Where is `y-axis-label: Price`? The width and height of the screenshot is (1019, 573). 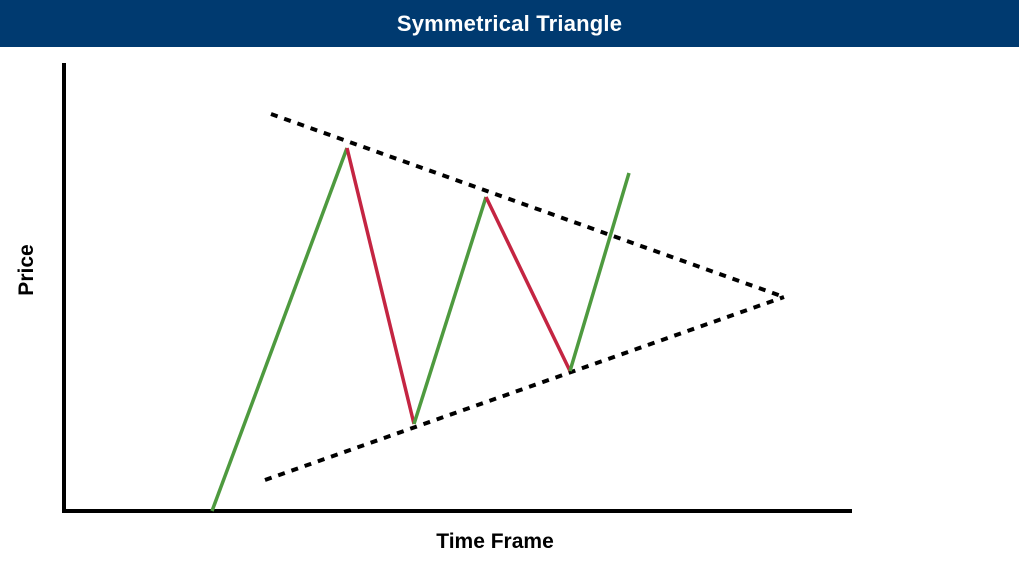
y-axis-label: Price is located at coordinates (26, 270).